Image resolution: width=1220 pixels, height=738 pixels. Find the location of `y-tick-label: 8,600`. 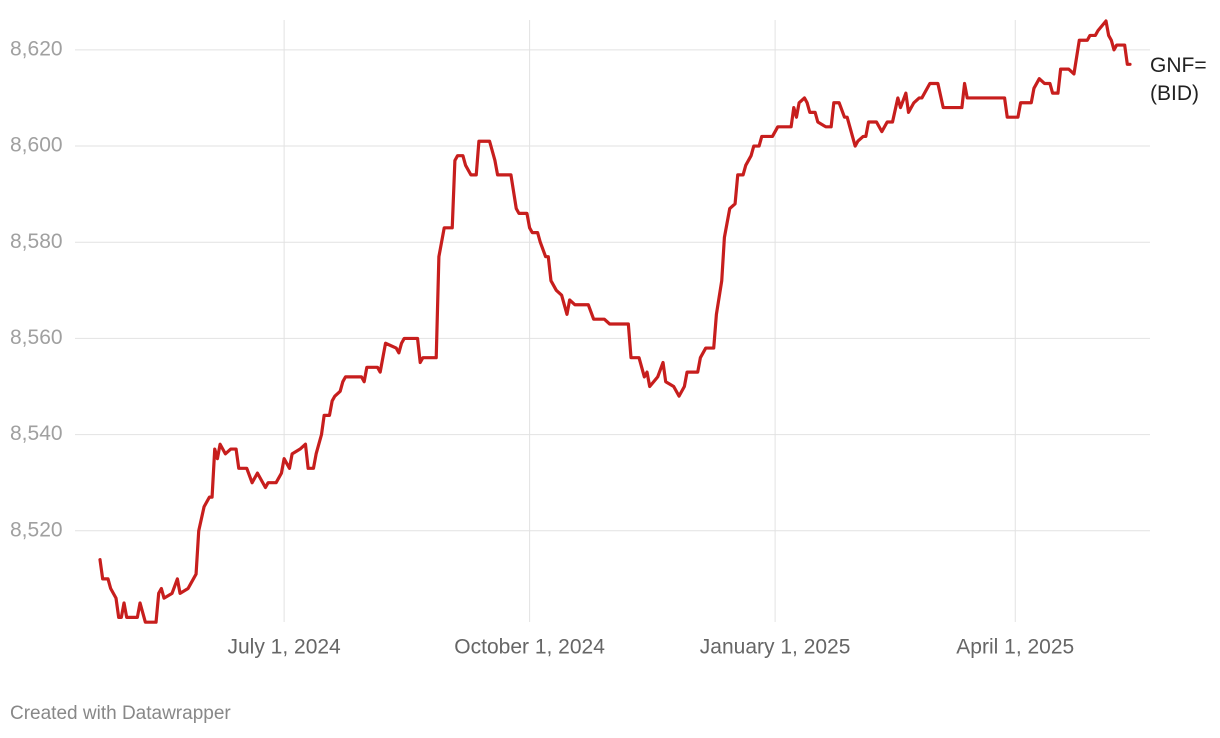

y-tick-label: 8,600 is located at coordinates (36, 145).